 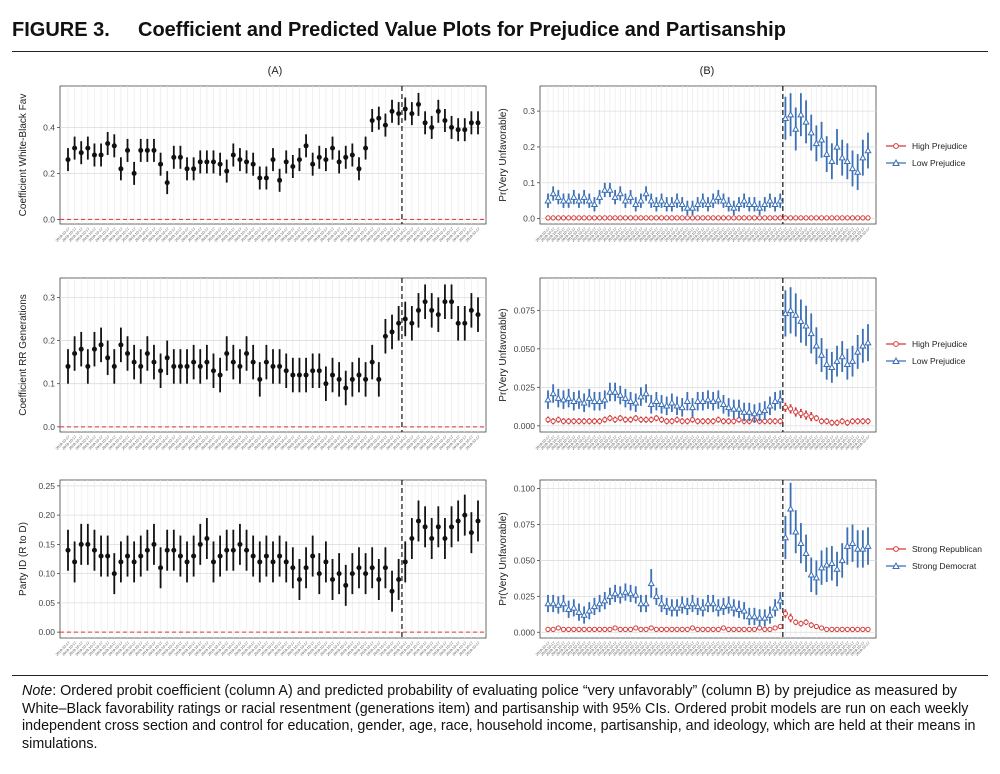 I want to click on legend-b1-label: High Prejudice, so click(x=940, y=146).